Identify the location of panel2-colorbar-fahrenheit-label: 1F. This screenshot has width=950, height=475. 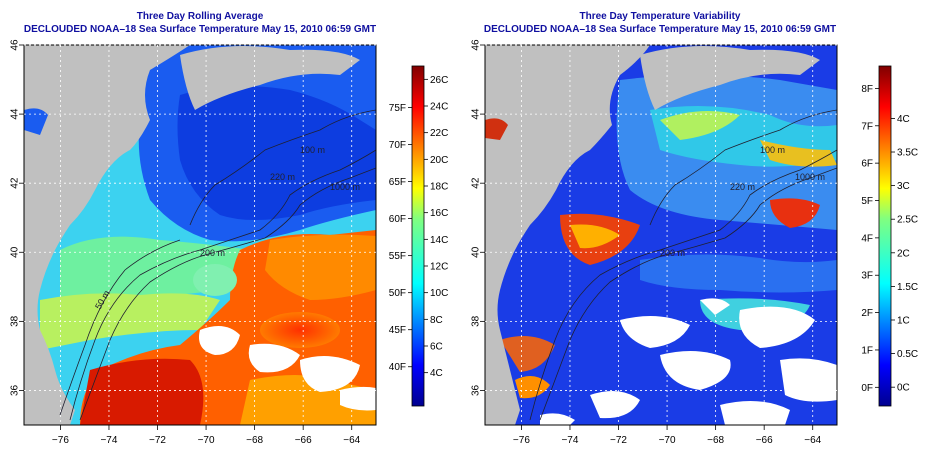
(867, 350).